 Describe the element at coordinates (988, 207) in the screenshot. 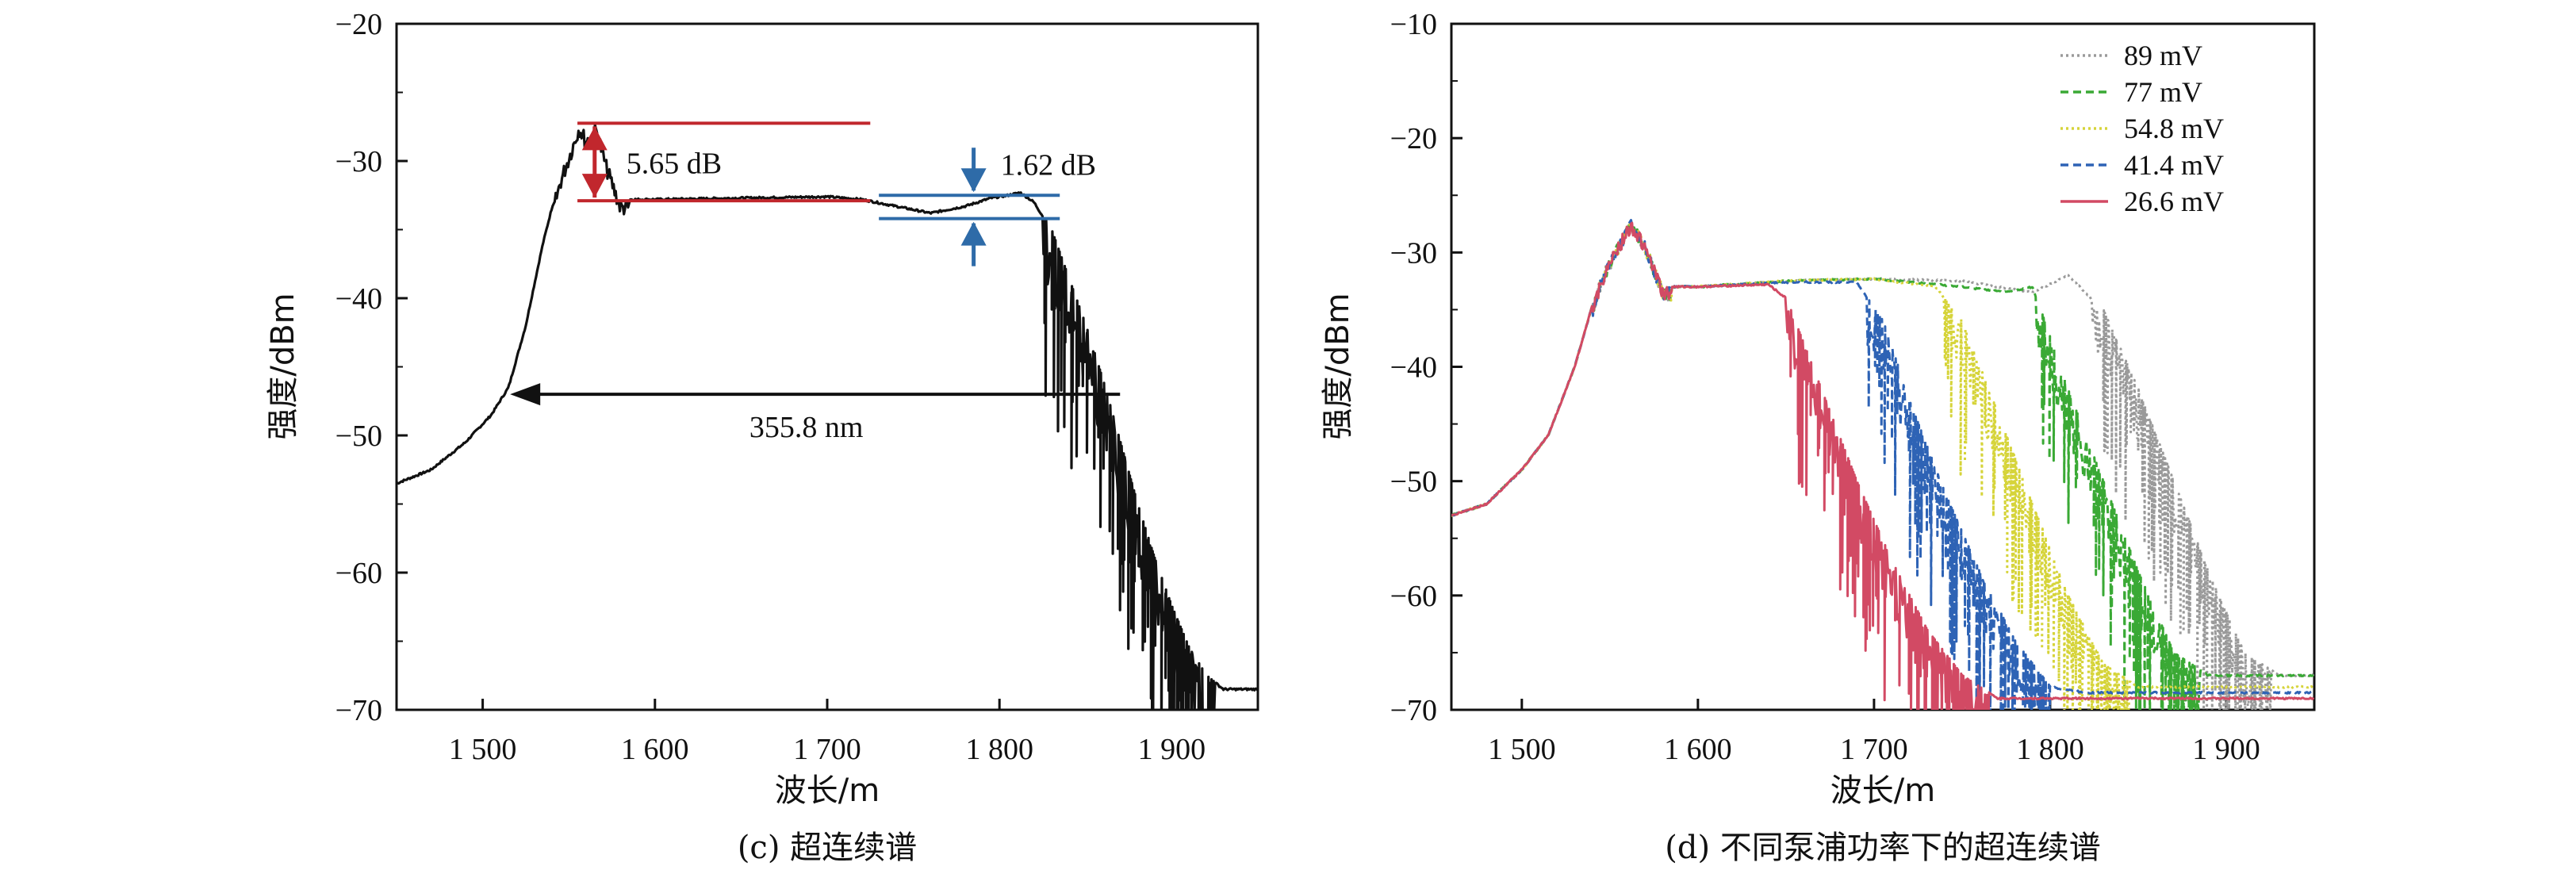

I see `annotation-2: 1.62 dB` at that location.